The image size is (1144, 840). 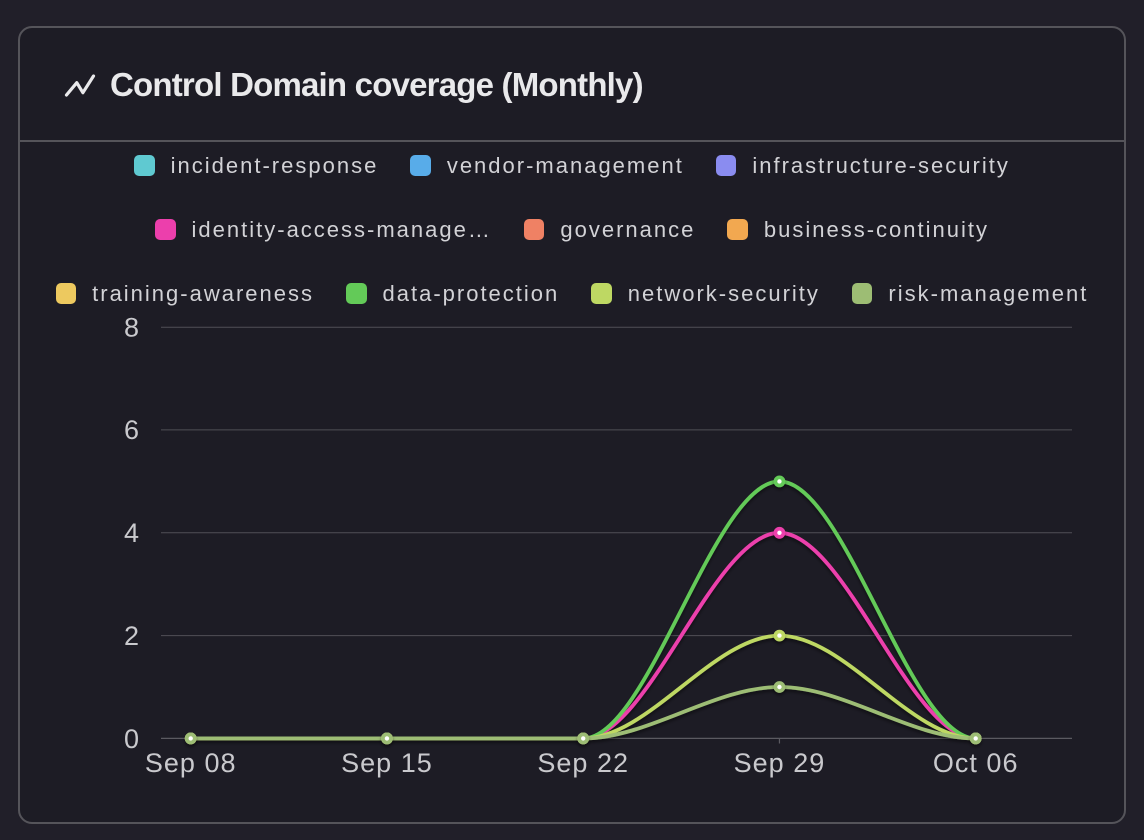 I want to click on svg-text: Oct 06, so click(x=976, y=763).